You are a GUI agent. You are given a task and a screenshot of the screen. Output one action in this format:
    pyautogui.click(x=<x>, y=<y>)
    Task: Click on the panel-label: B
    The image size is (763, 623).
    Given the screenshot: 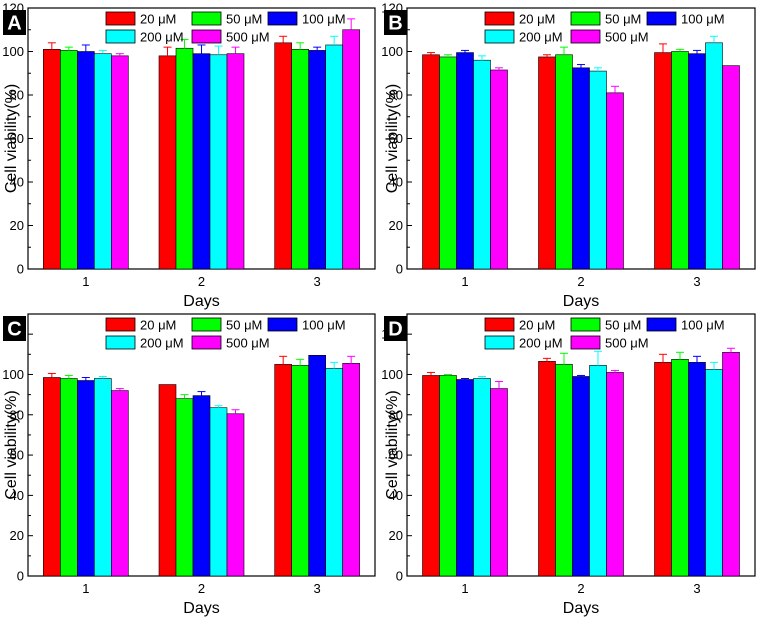 What is the action you would take?
    pyautogui.click(x=395, y=24)
    